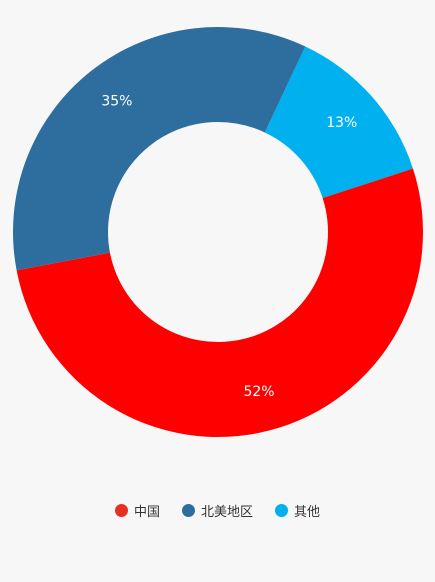 This screenshot has width=435, height=582. I want to click on legend-label: 其他, so click(307, 510).